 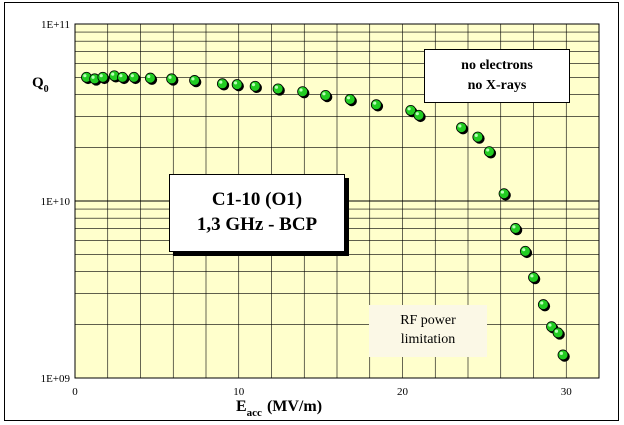 What do you see at coordinates (40, 85) in the screenshot?
I see `y-axis-label: Q0` at bounding box center [40, 85].